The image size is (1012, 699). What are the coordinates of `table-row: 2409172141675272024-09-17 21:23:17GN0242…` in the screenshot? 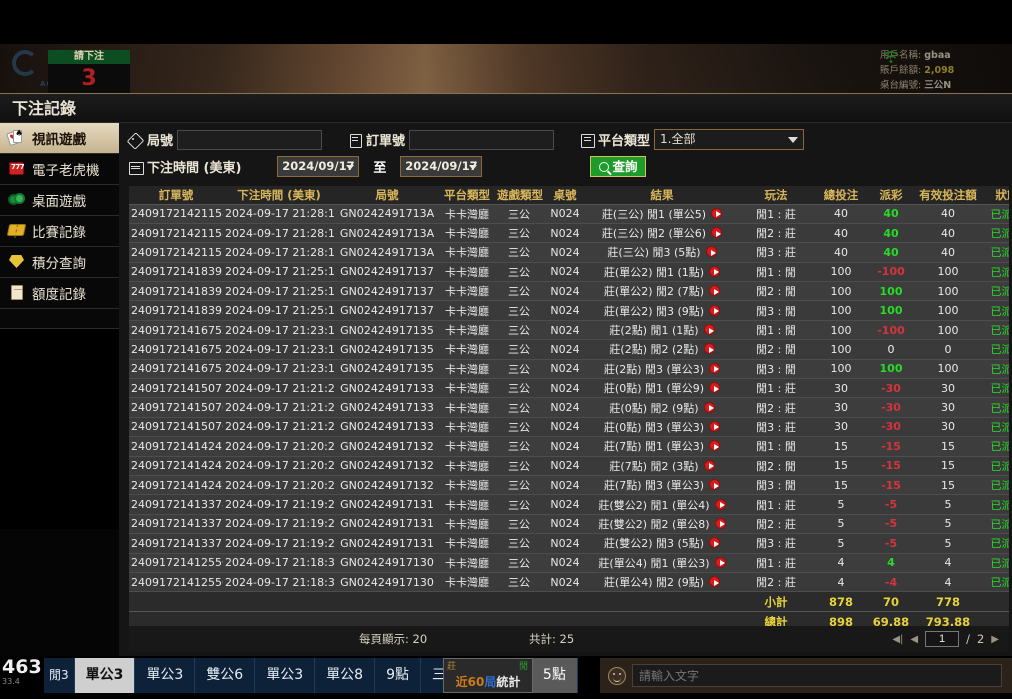 It's located at (569, 349).